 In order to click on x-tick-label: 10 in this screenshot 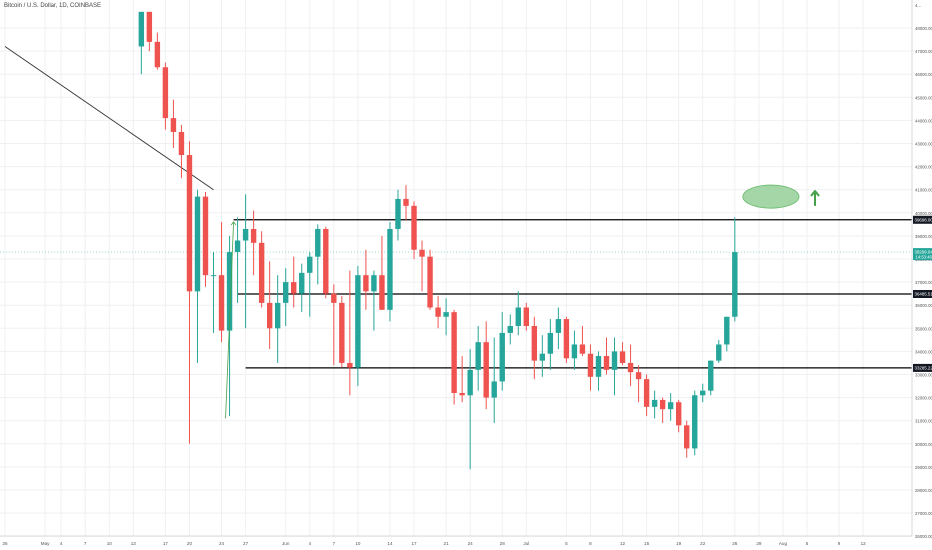, I will do `click(358, 543)`.